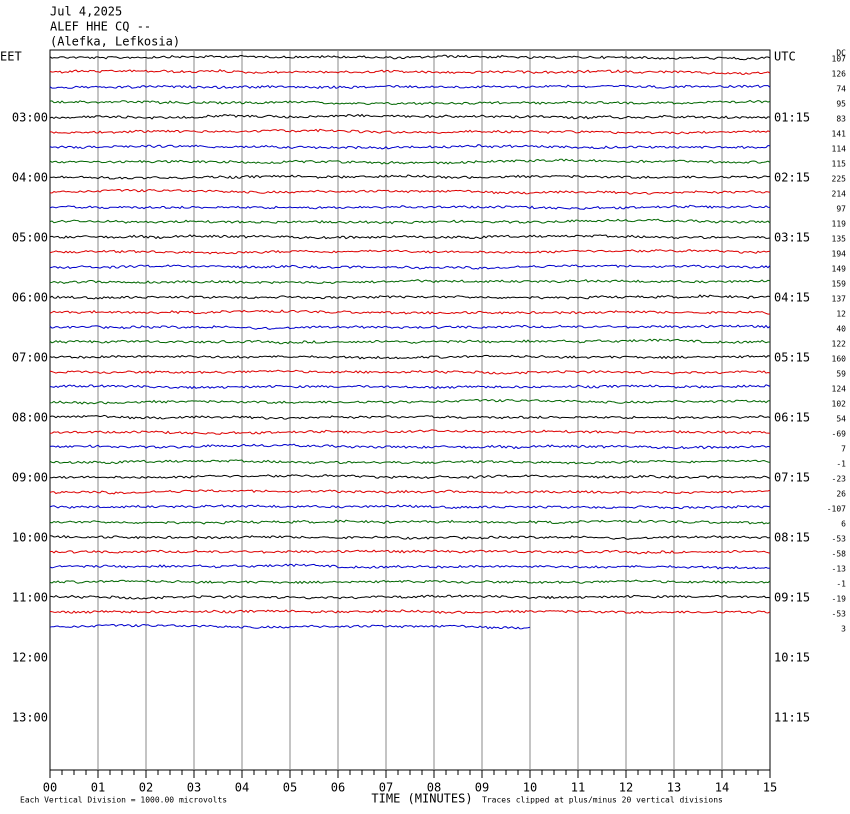 The width and height of the screenshot is (850, 814). I want to click on dc-offset: 114, so click(839, 149).